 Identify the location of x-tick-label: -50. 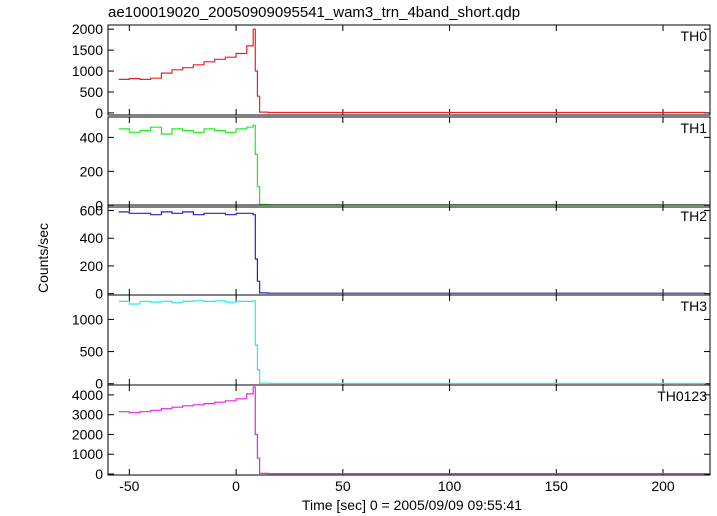
(129, 486).